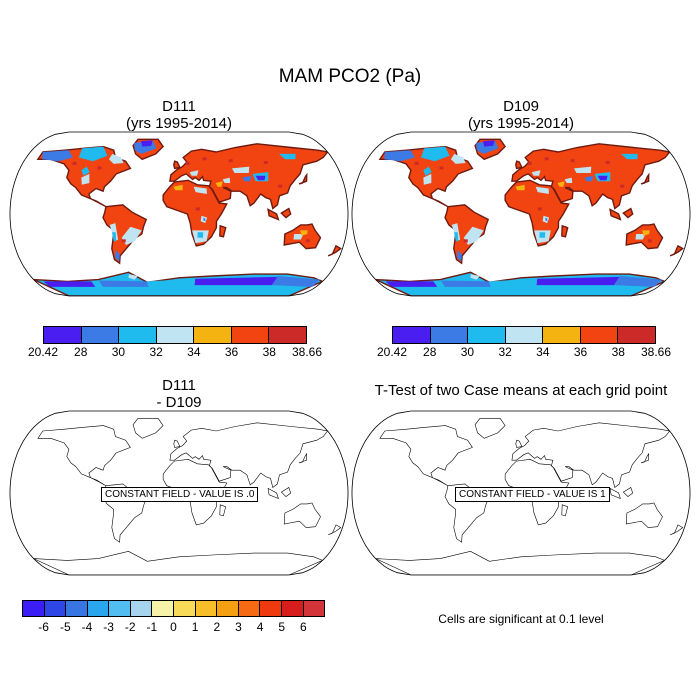  Describe the element at coordinates (81, 352) in the screenshot. I see `colorbar-tick-label: 28` at that location.